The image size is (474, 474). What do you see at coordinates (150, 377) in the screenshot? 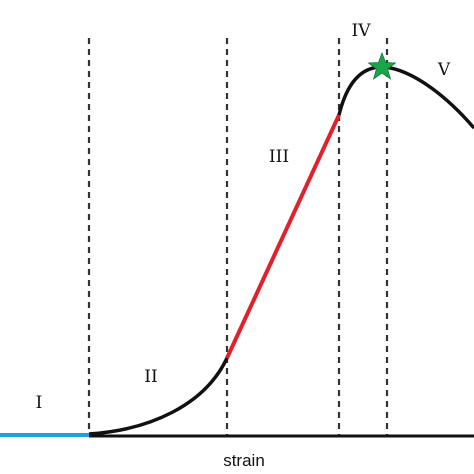
I see `region-label-ii: II` at bounding box center [150, 377].